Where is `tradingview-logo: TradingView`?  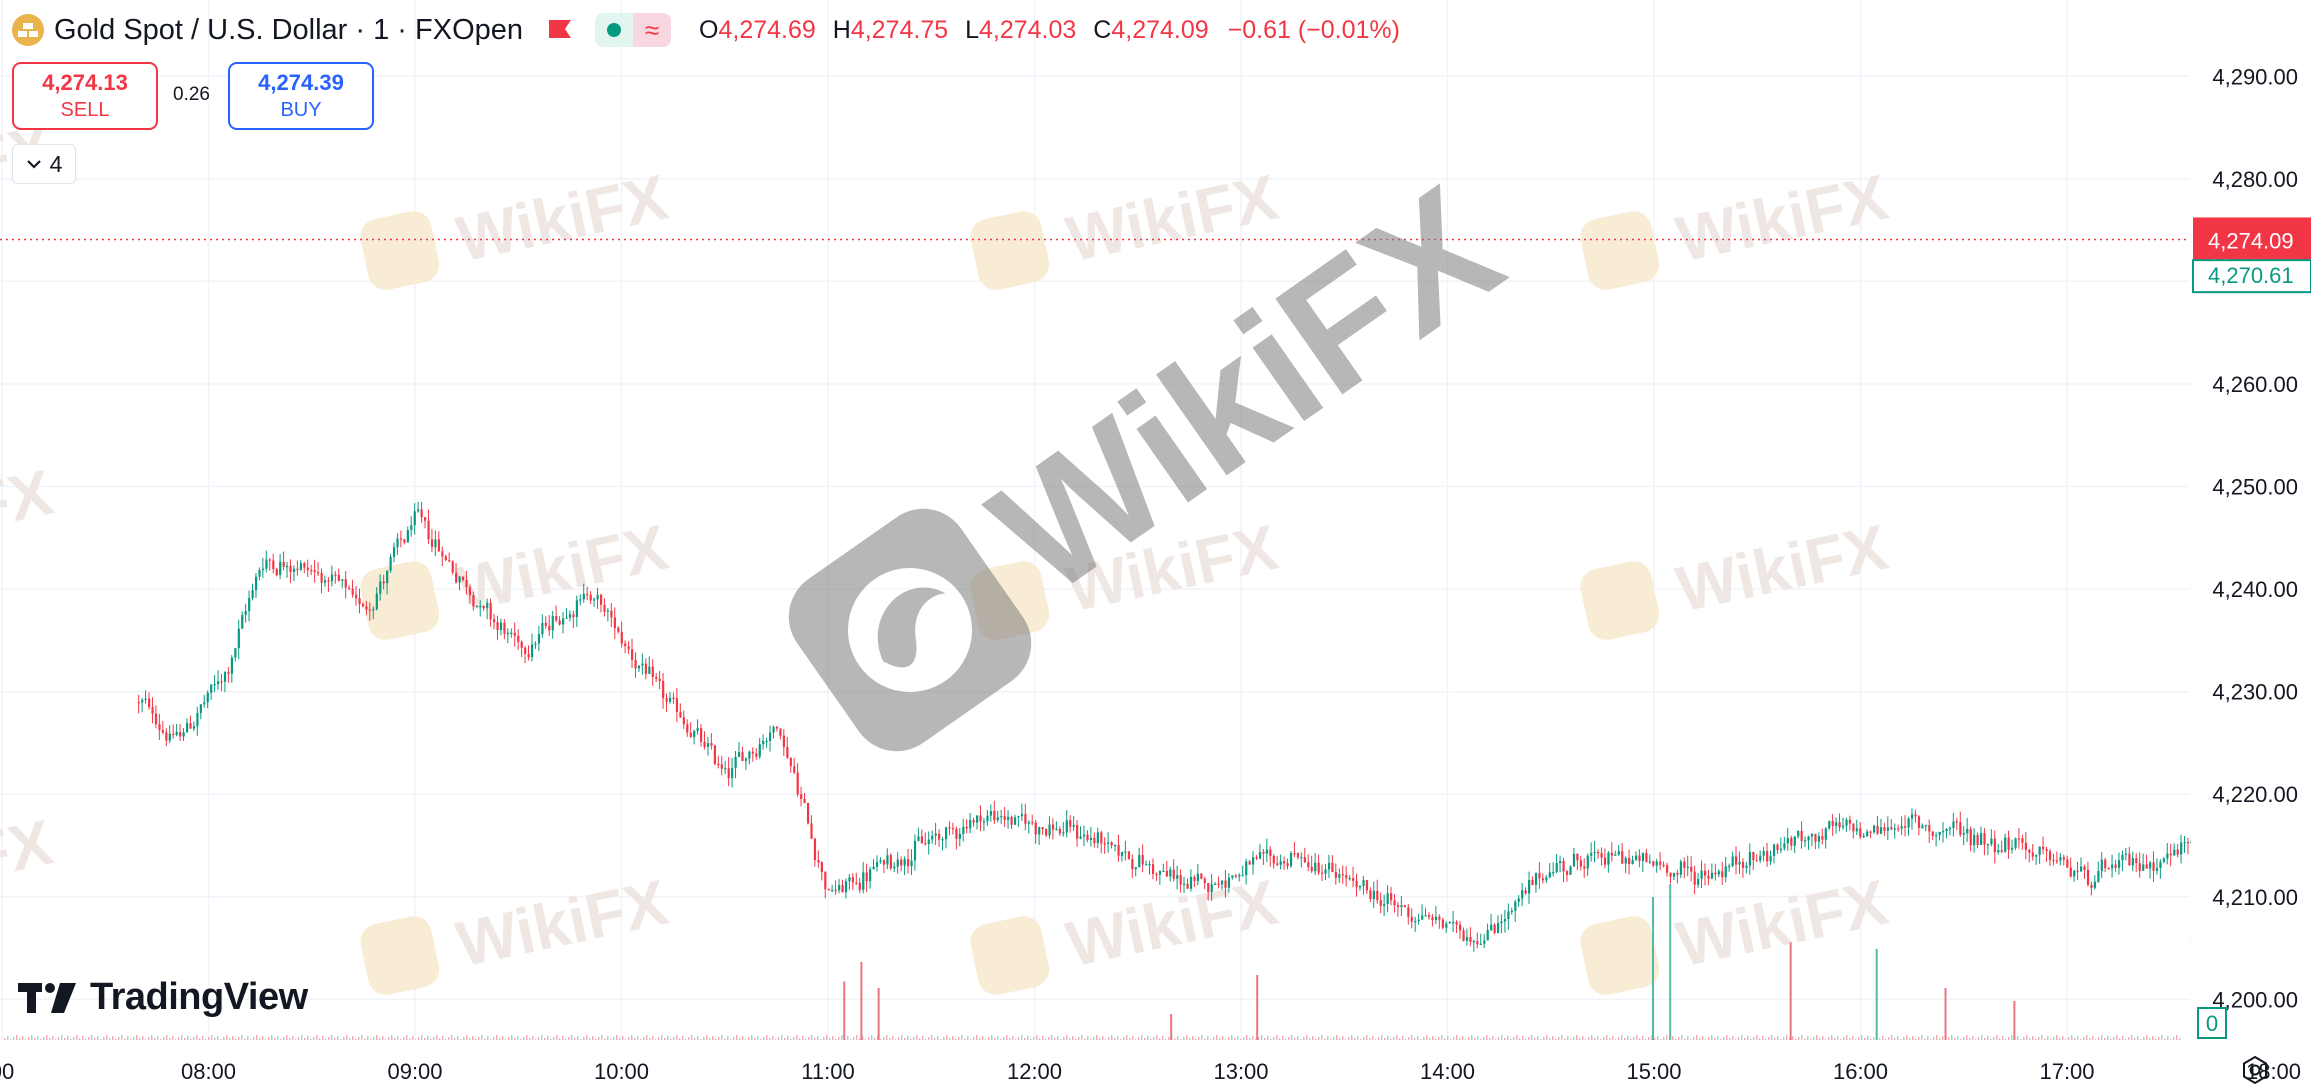 tradingview-logo: TradingView is located at coordinates (163, 997).